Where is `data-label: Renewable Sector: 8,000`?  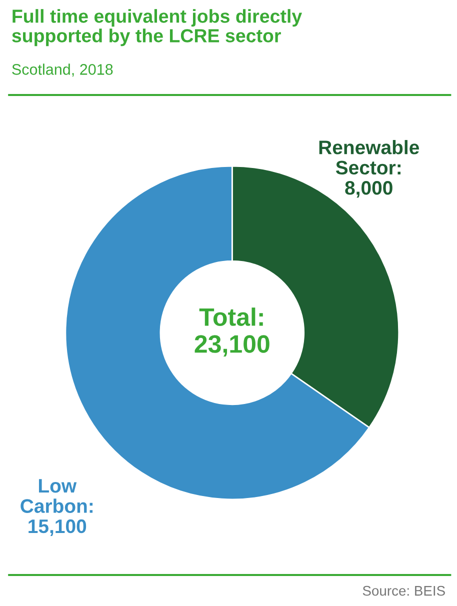 data-label: Renewable Sector: 8,000 is located at coordinates (369, 169).